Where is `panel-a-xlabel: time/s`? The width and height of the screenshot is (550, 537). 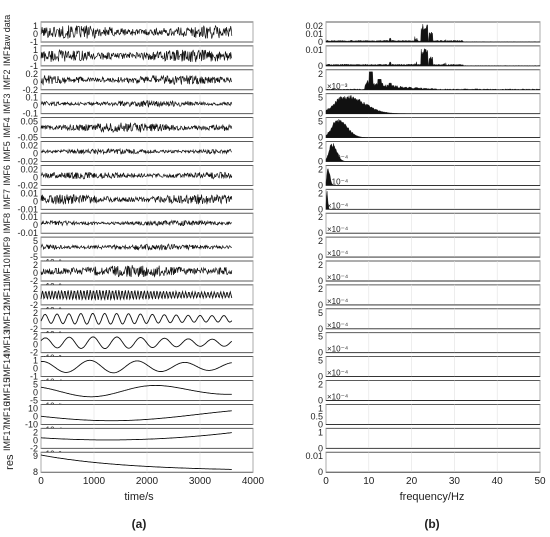
panel-a-xlabel: time/s is located at coordinates (139, 497).